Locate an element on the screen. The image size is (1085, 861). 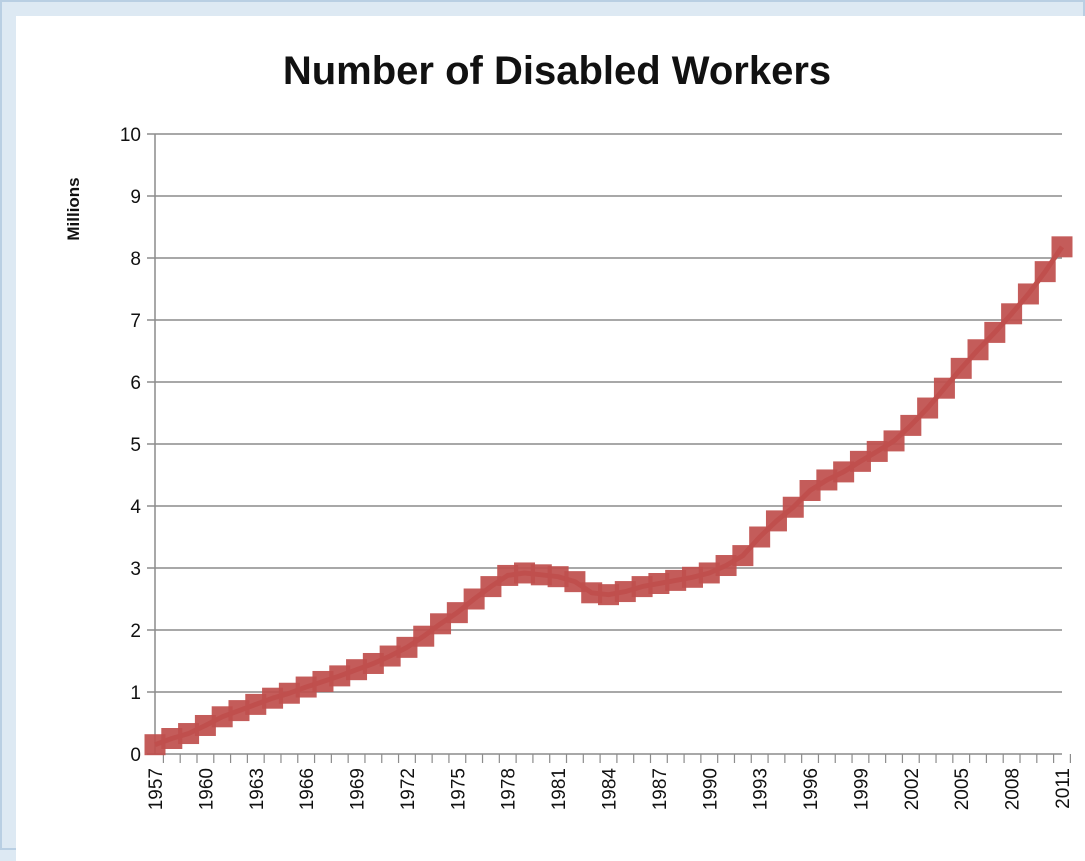
x-tick-label: 1993 is located at coordinates (761, 789).